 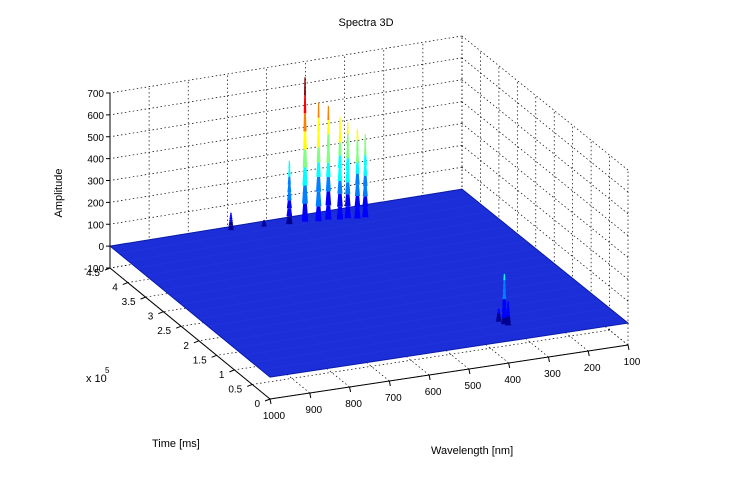 What do you see at coordinates (393, 398) in the screenshot?
I see `x-tick-label: 700` at bounding box center [393, 398].